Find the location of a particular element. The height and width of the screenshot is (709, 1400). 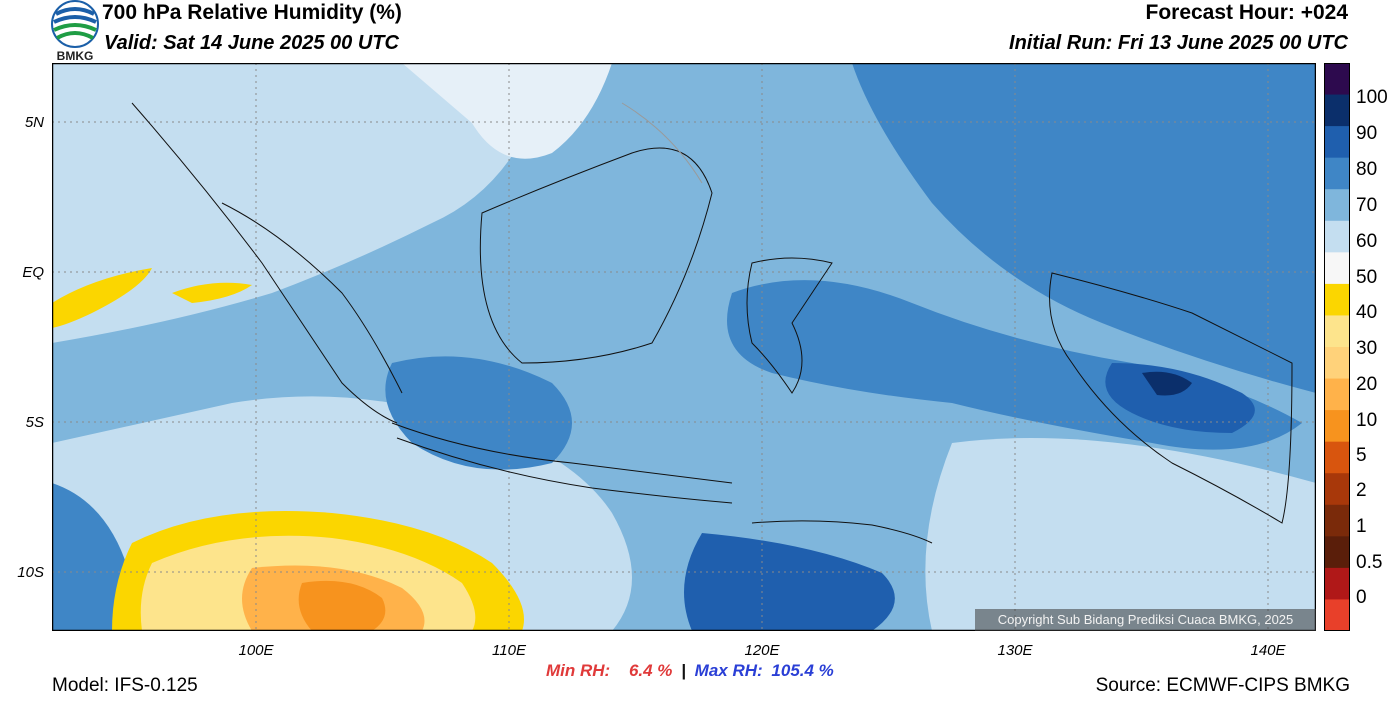

colorbar is located at coordinates (1337, 347).